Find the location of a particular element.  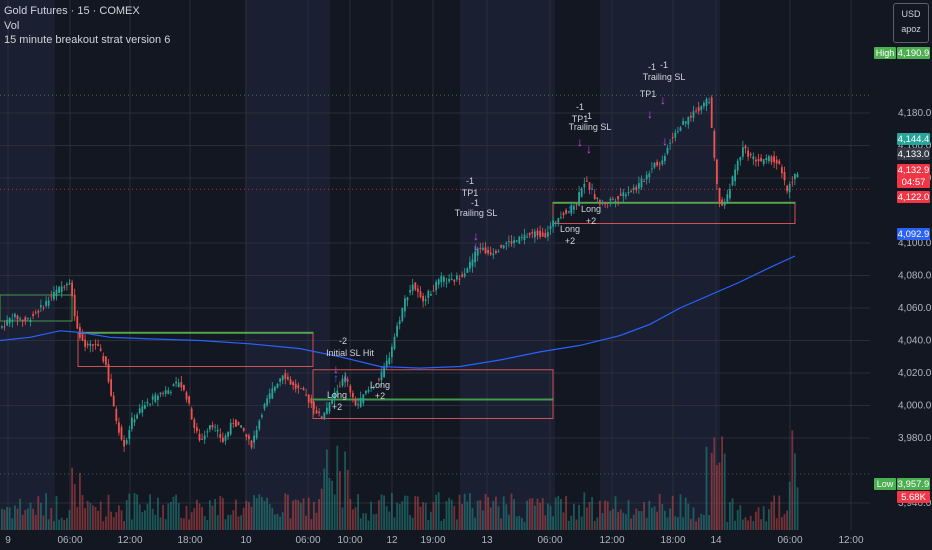

chart-title: Gold Futures · 15 · COMEX is located at coordinates (72, 11).